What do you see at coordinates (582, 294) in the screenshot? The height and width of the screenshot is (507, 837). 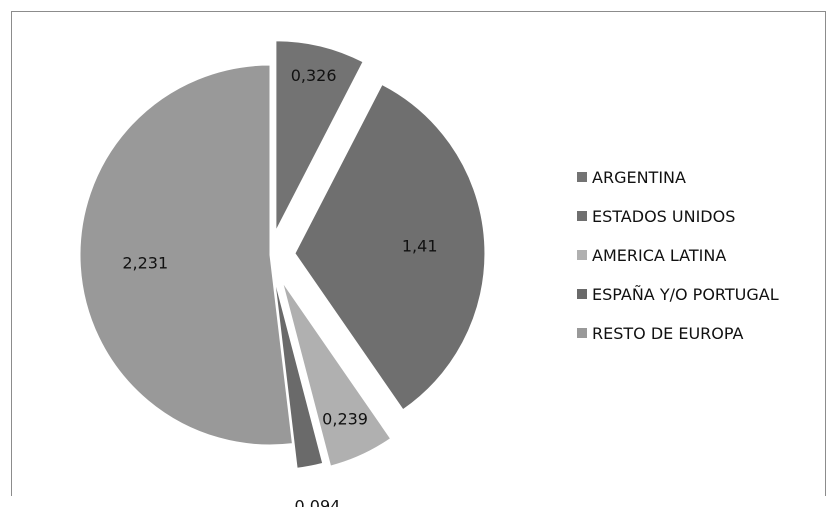 I see `legend-swatch-espana-y-o-portugal` at bounding box center [582, 294].